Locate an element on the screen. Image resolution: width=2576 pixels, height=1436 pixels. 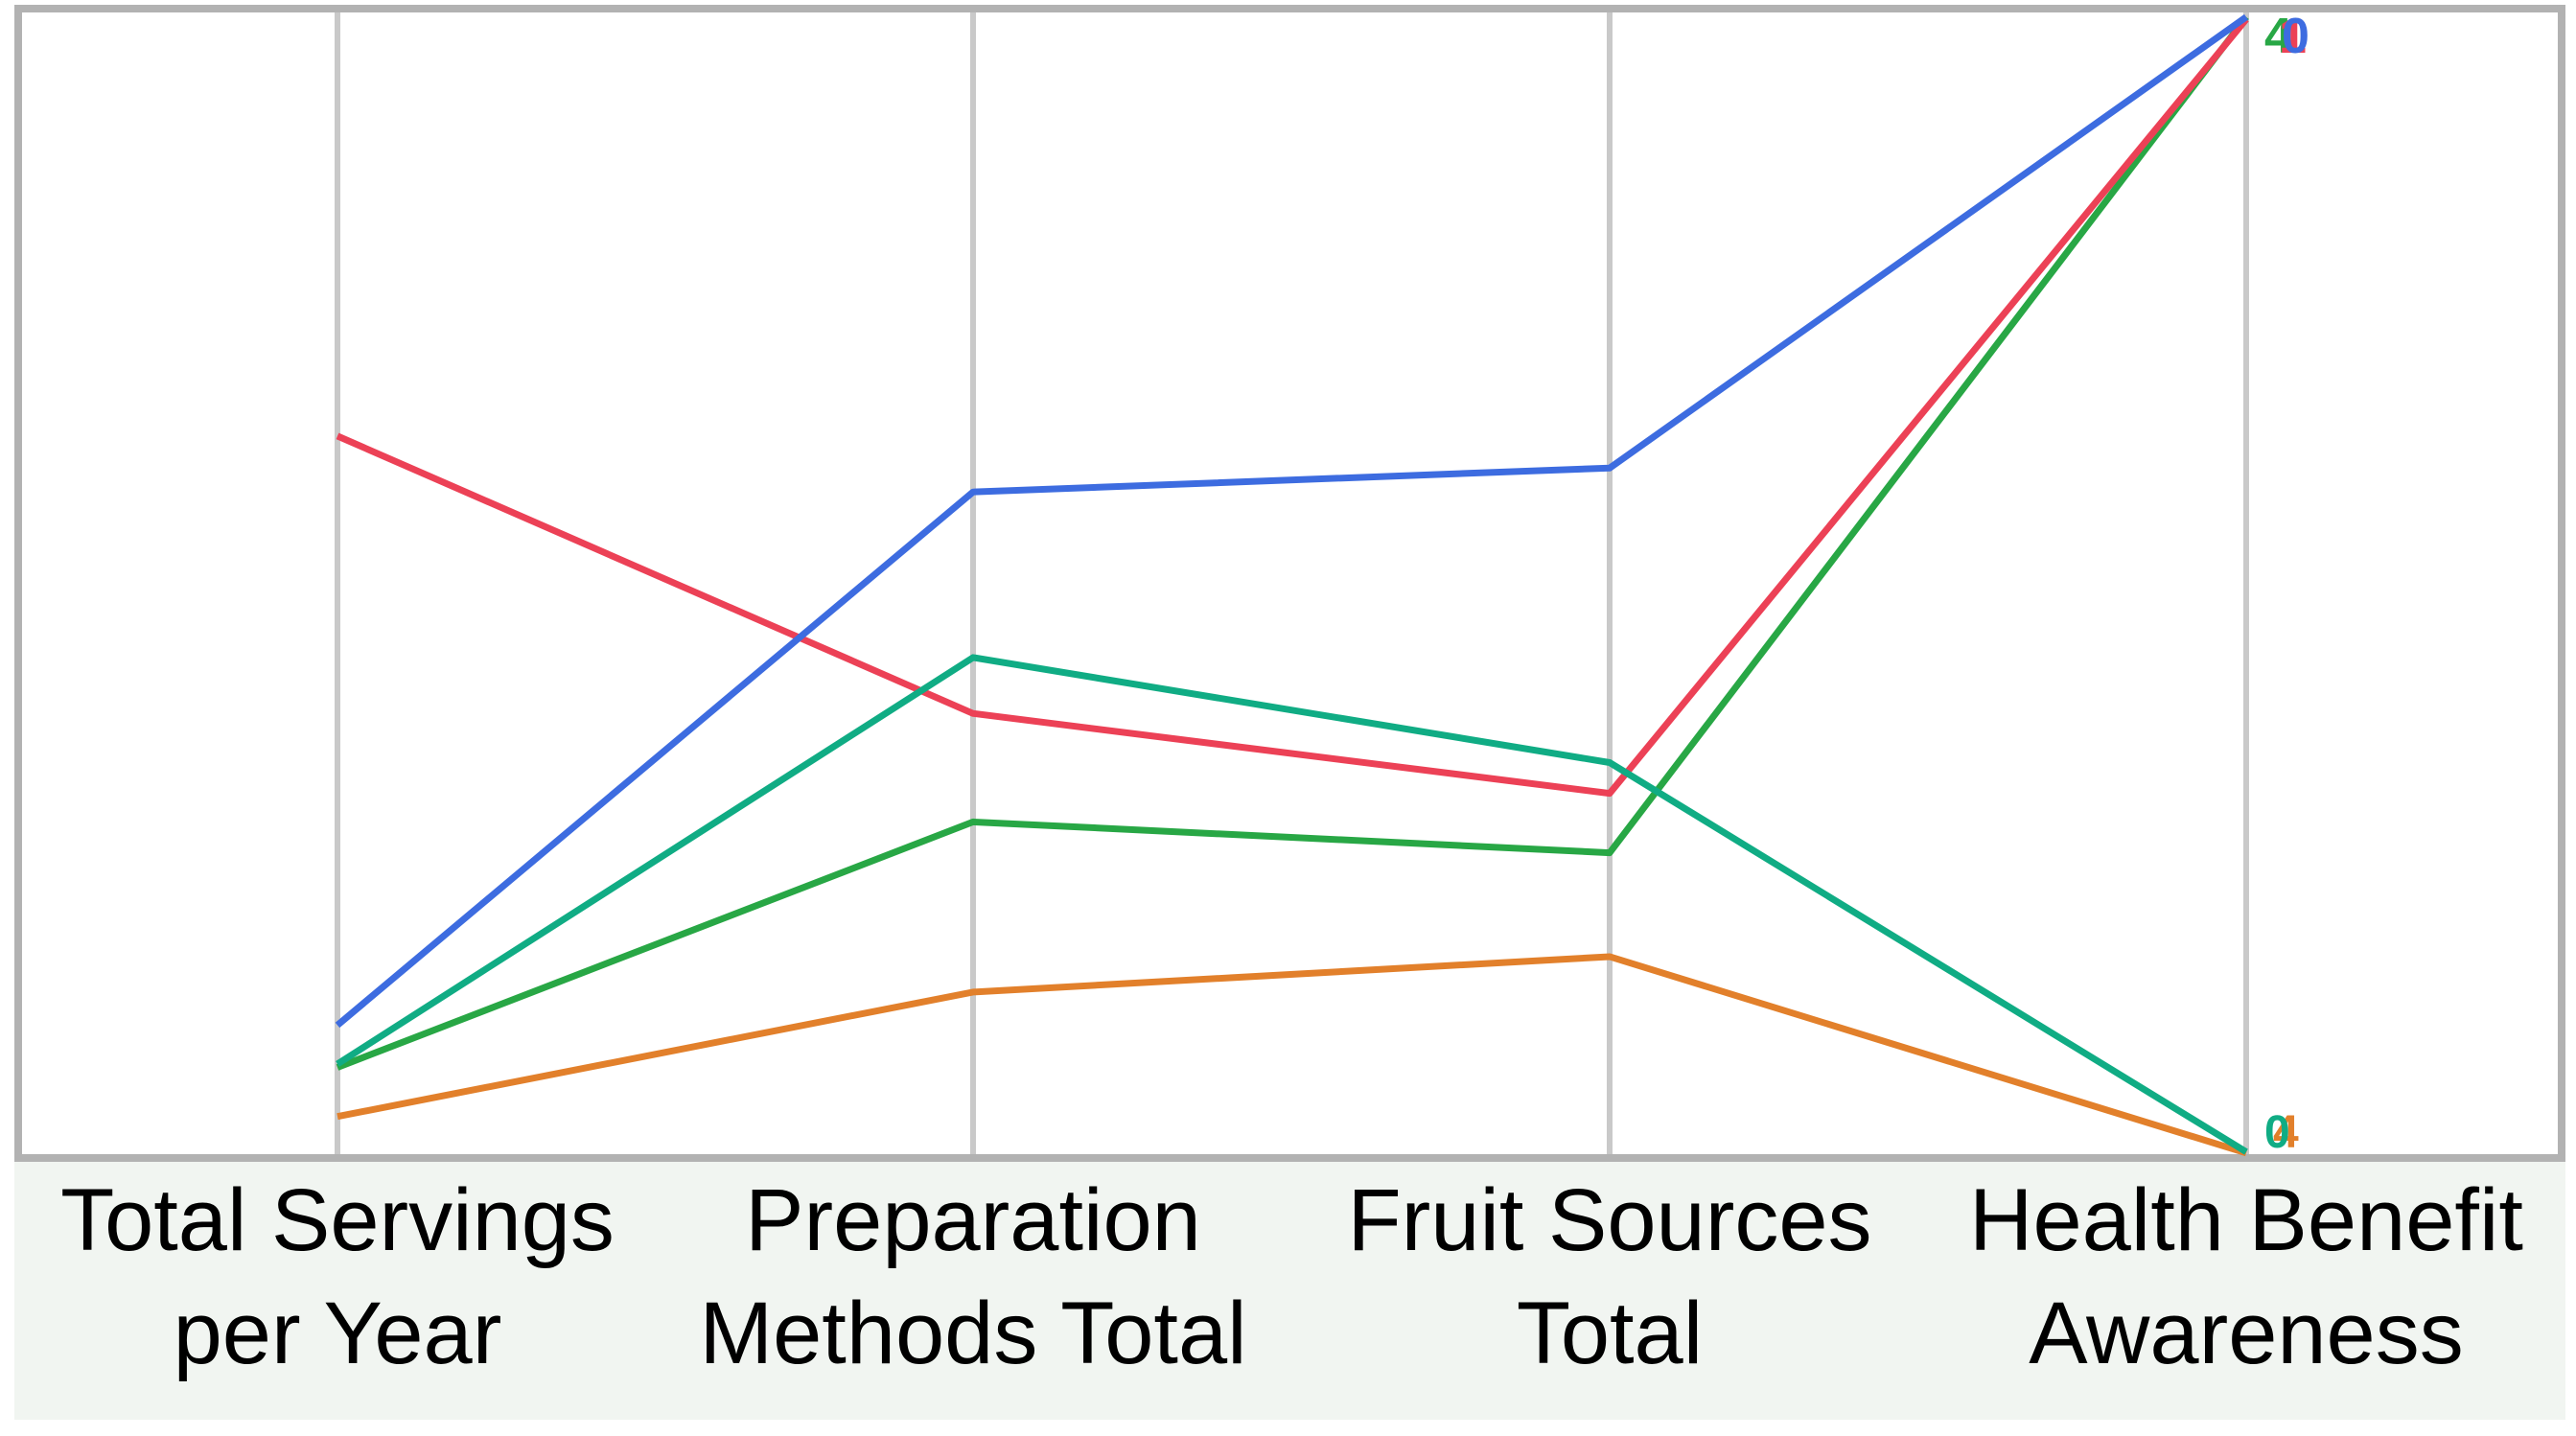
endpoint-value-crimson: 1 is located at coordinates (2293, 36).